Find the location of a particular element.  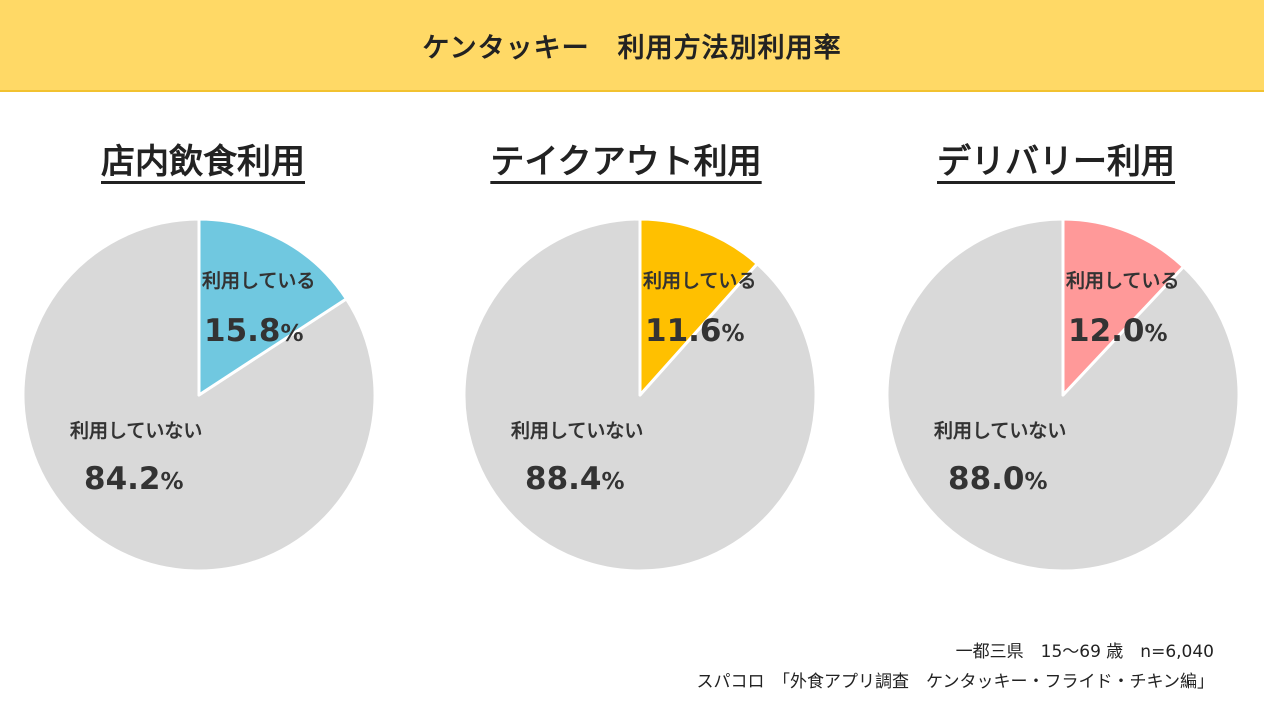

slice-value-using: 15.8% is located at coordinates (254, 331).